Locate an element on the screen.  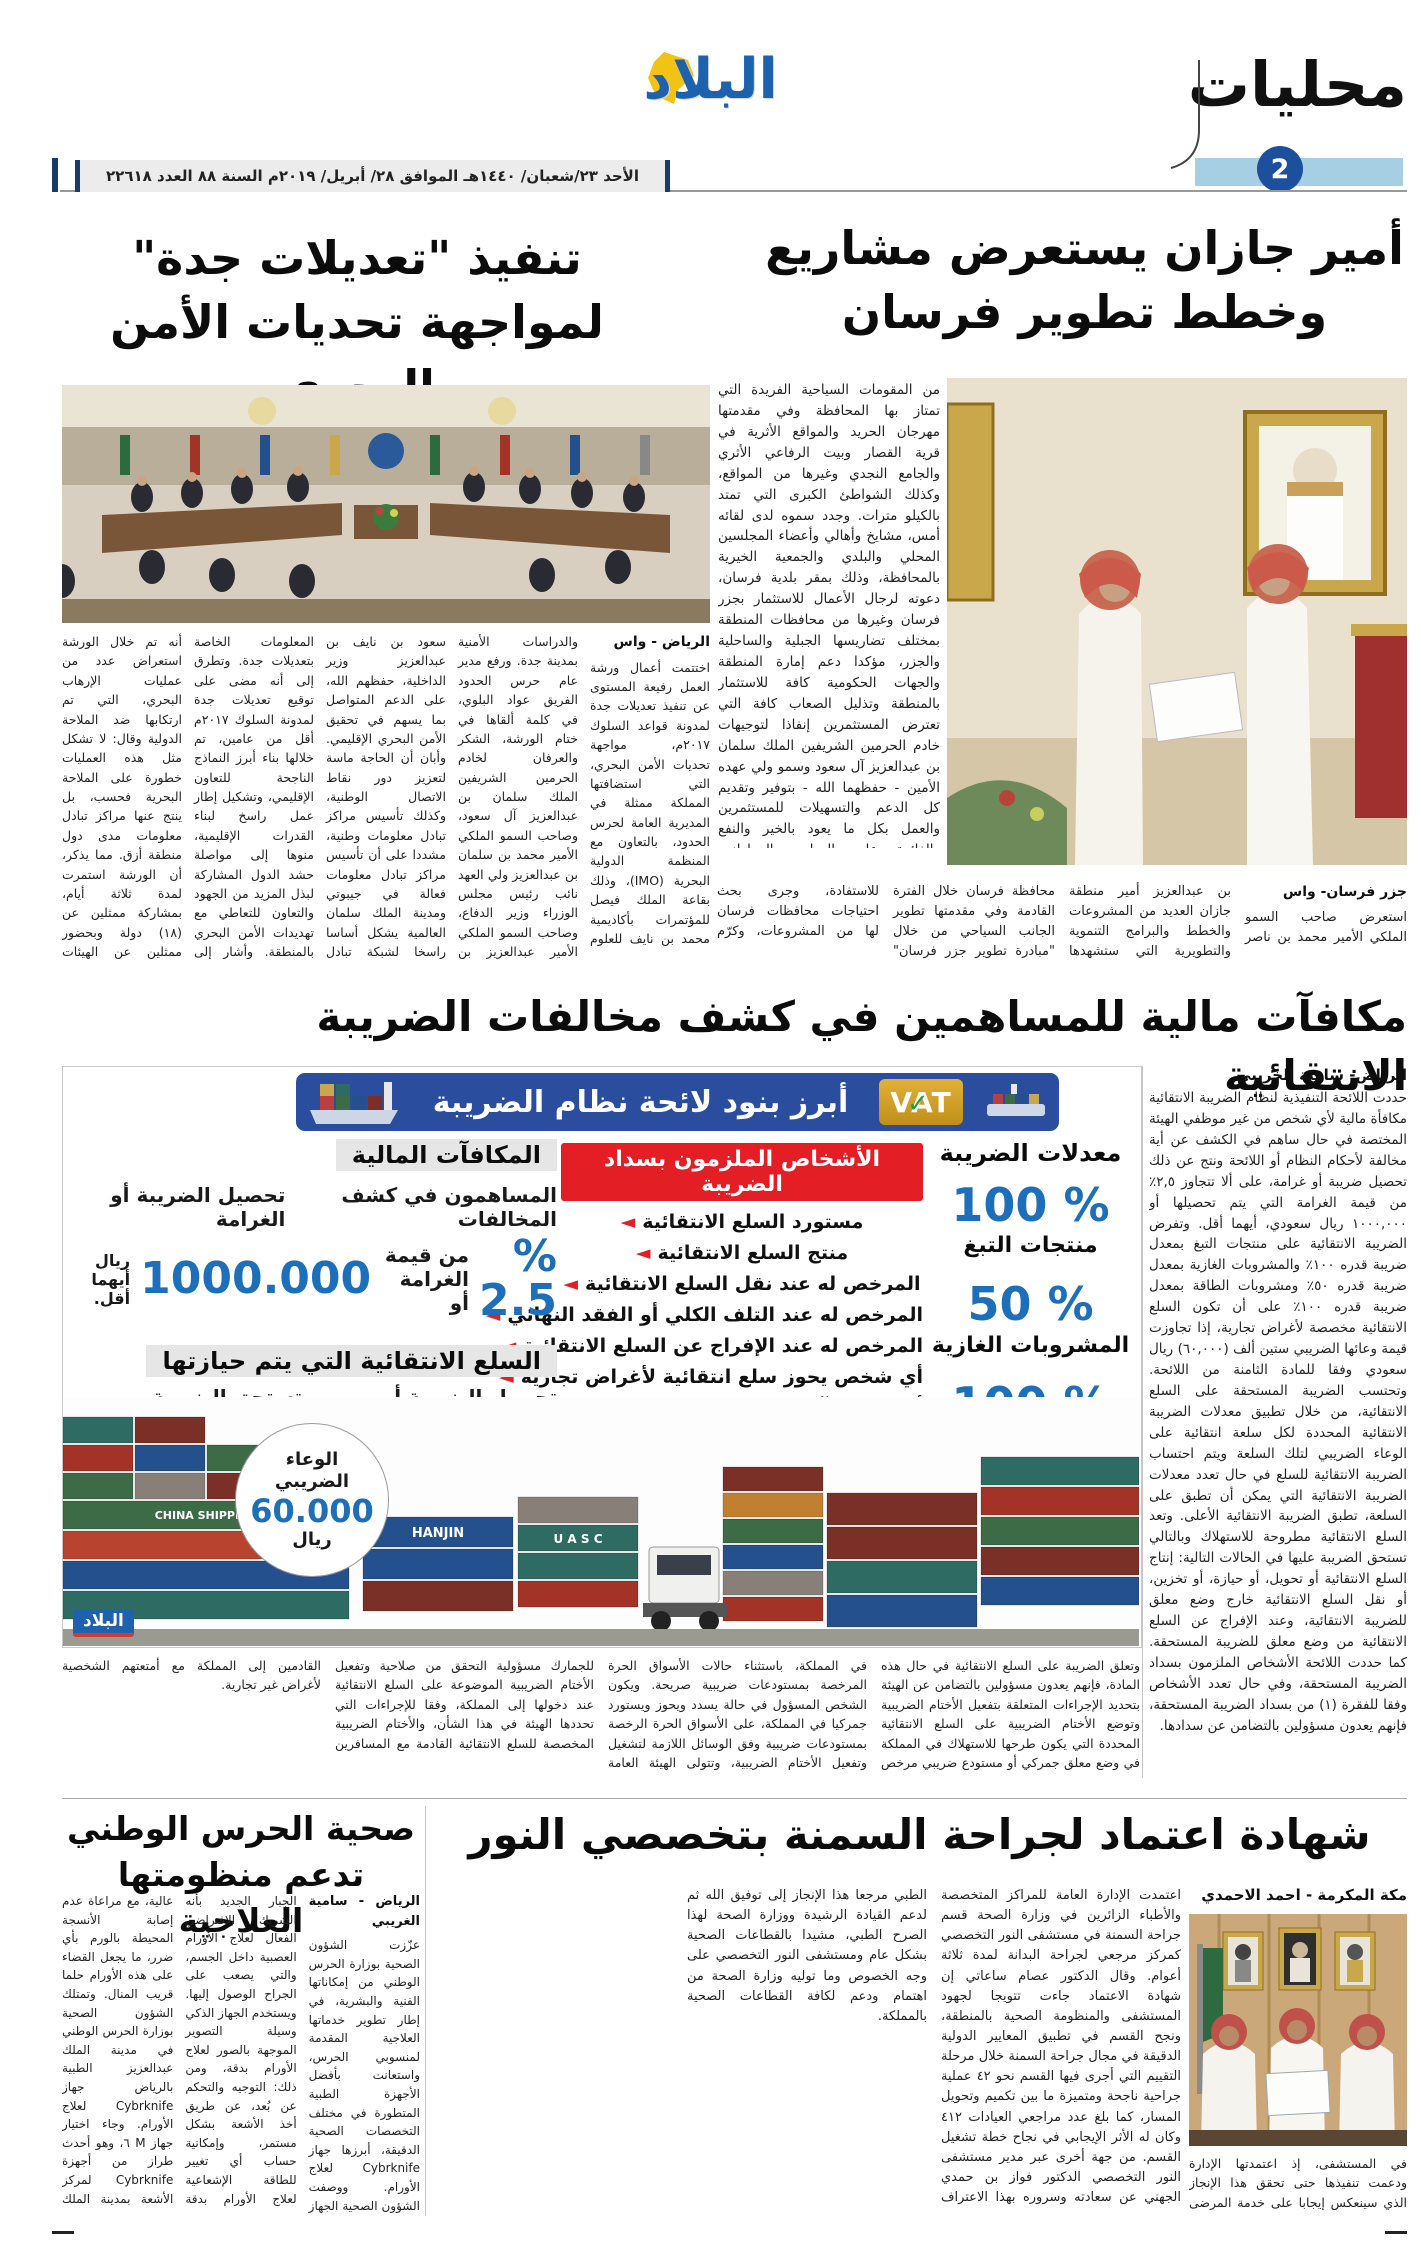
rewards-percent: % 2.5 is located at coordinates (518, 1278).